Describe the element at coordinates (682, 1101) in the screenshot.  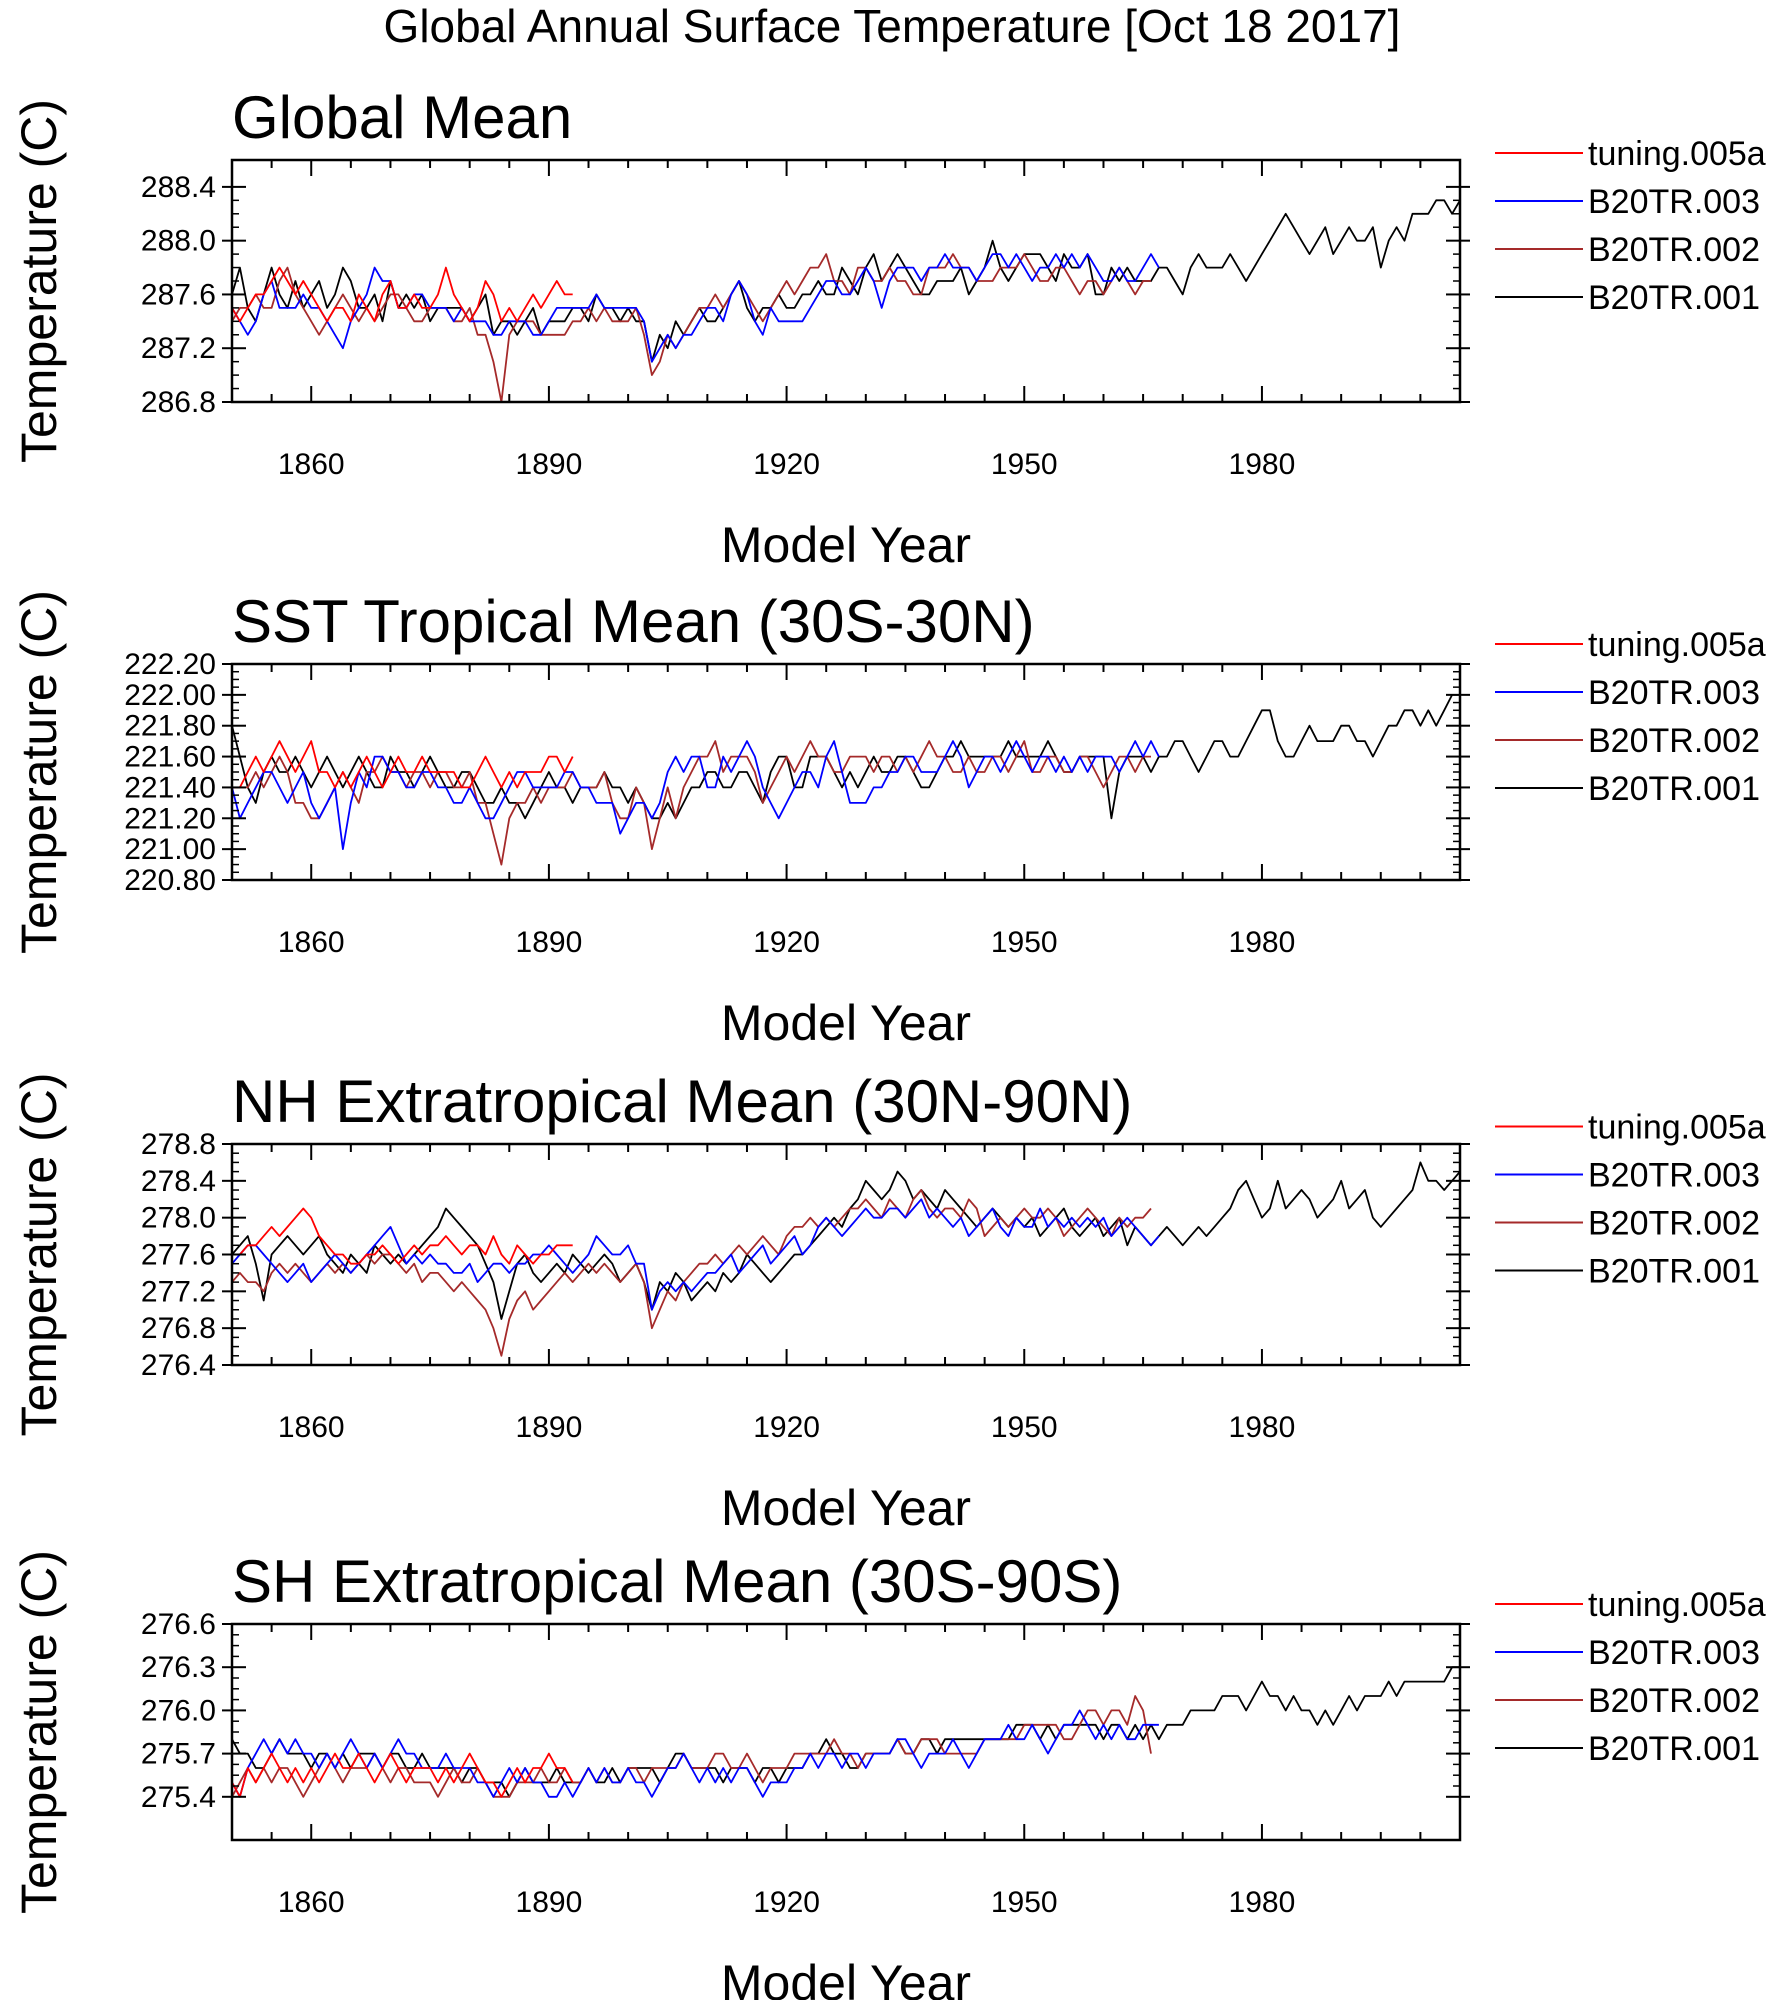
I see `chart-title: NH Extratropical Mean (30N-90N)` at that location.